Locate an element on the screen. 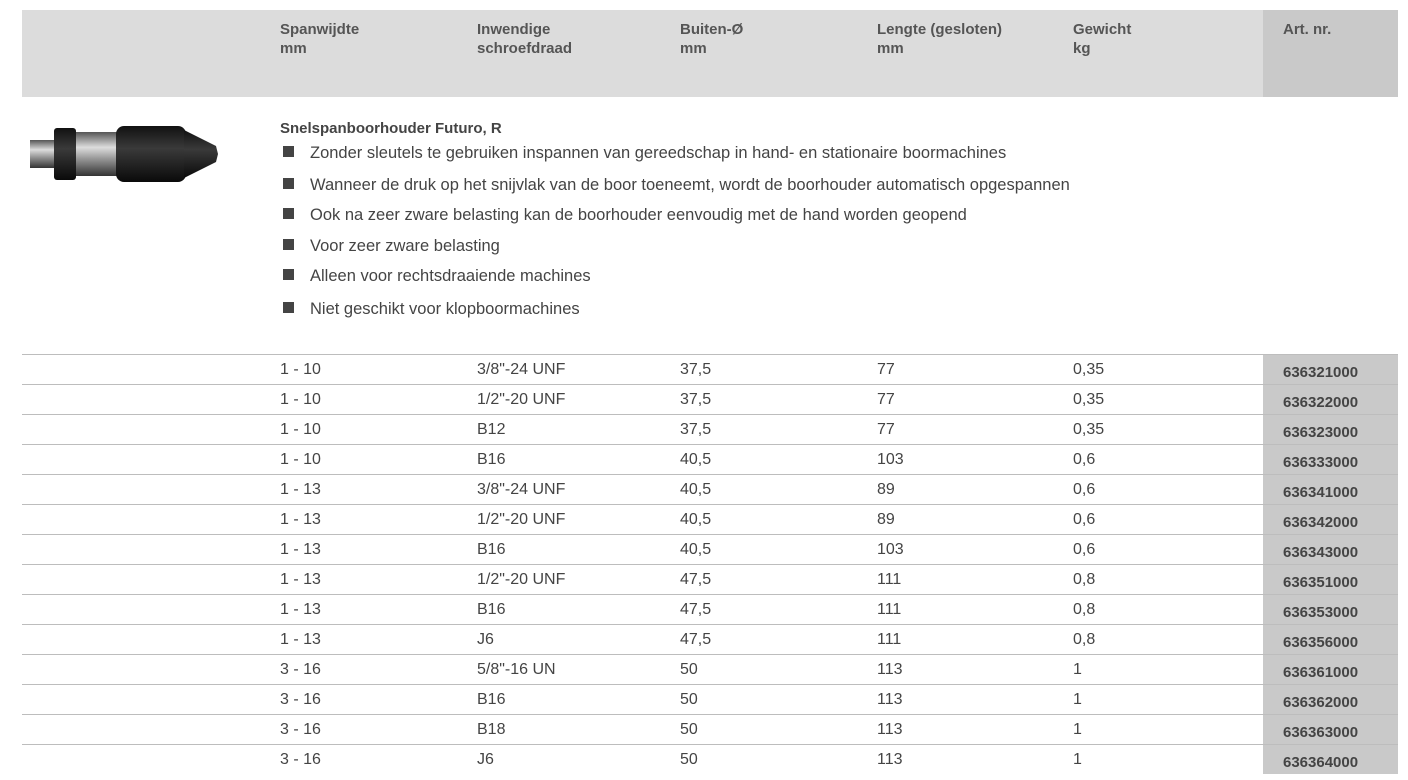 The width and height of the screenshot is (1408, 780). bullet: Alleen voor rechtsdraaiende machines is located at coordinates (437, 276).